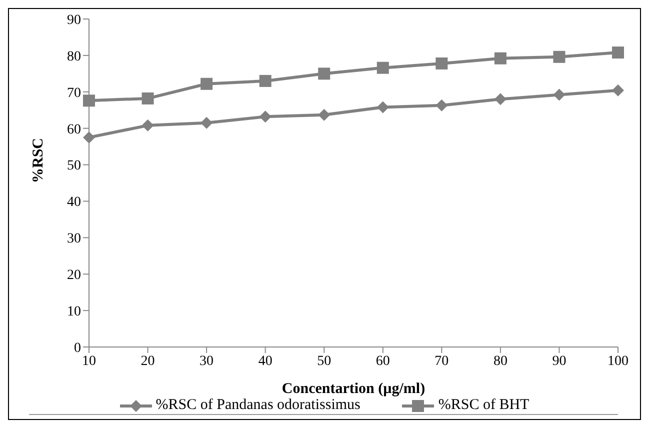  I want to click on y-tick-label: 0, so click(77, 348).